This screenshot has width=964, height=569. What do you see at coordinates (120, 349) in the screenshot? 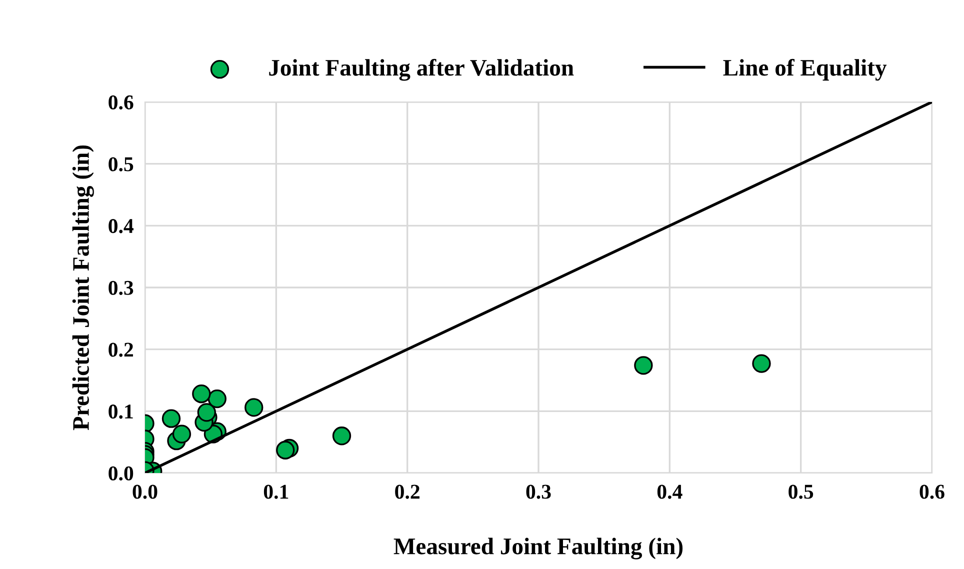
I see `y-tick-label: 0.2` at bounding box center [120, 349].